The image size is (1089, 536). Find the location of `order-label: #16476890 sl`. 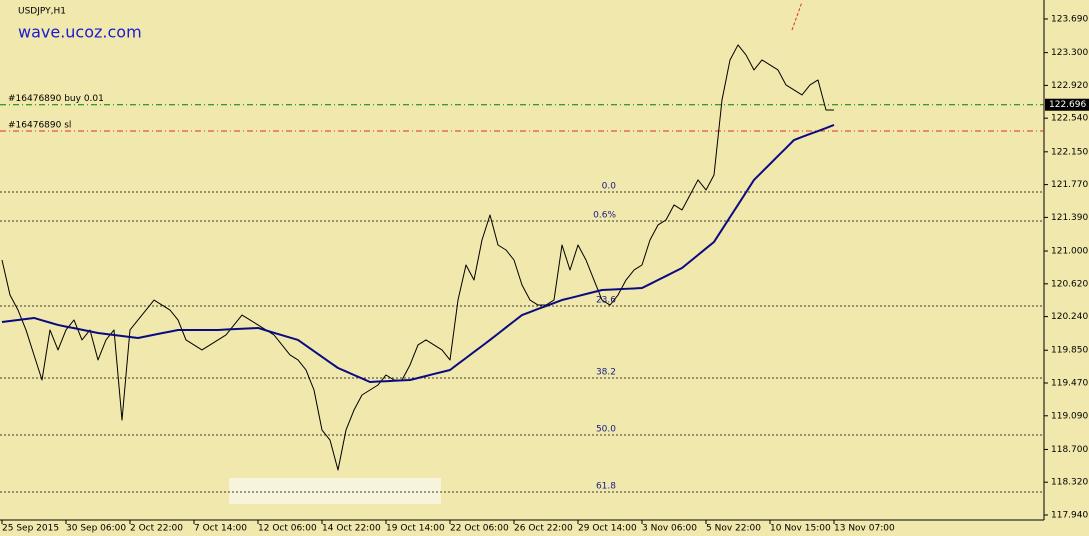

order-label: #16476890 sl is located at coordinates (39, 125).